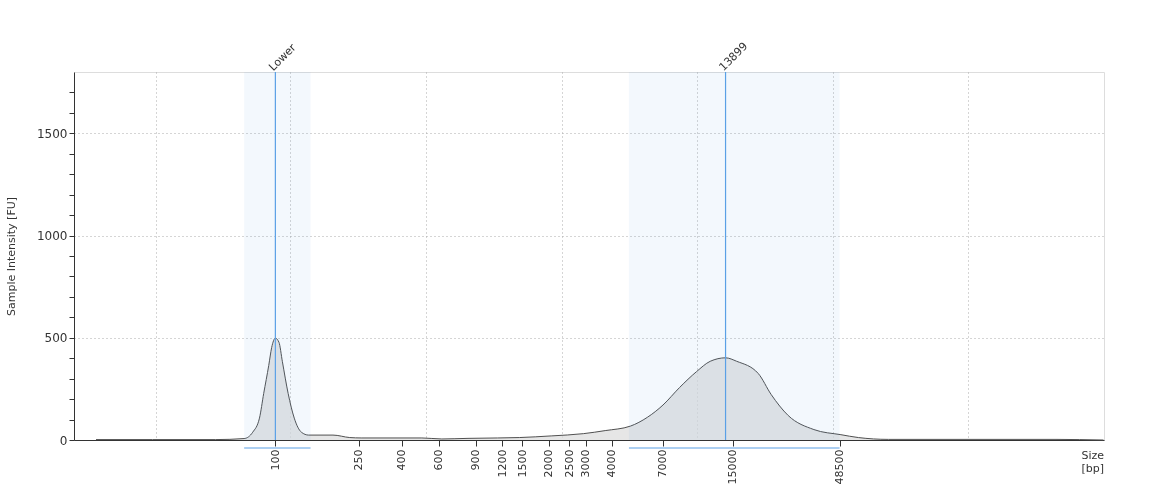 The height and width of the screenshot is (496, 1175). What do you see at coordinates (359, 460) in the screenshot?
I see `x-tick-label: 250` at bounding box center [359, 460].